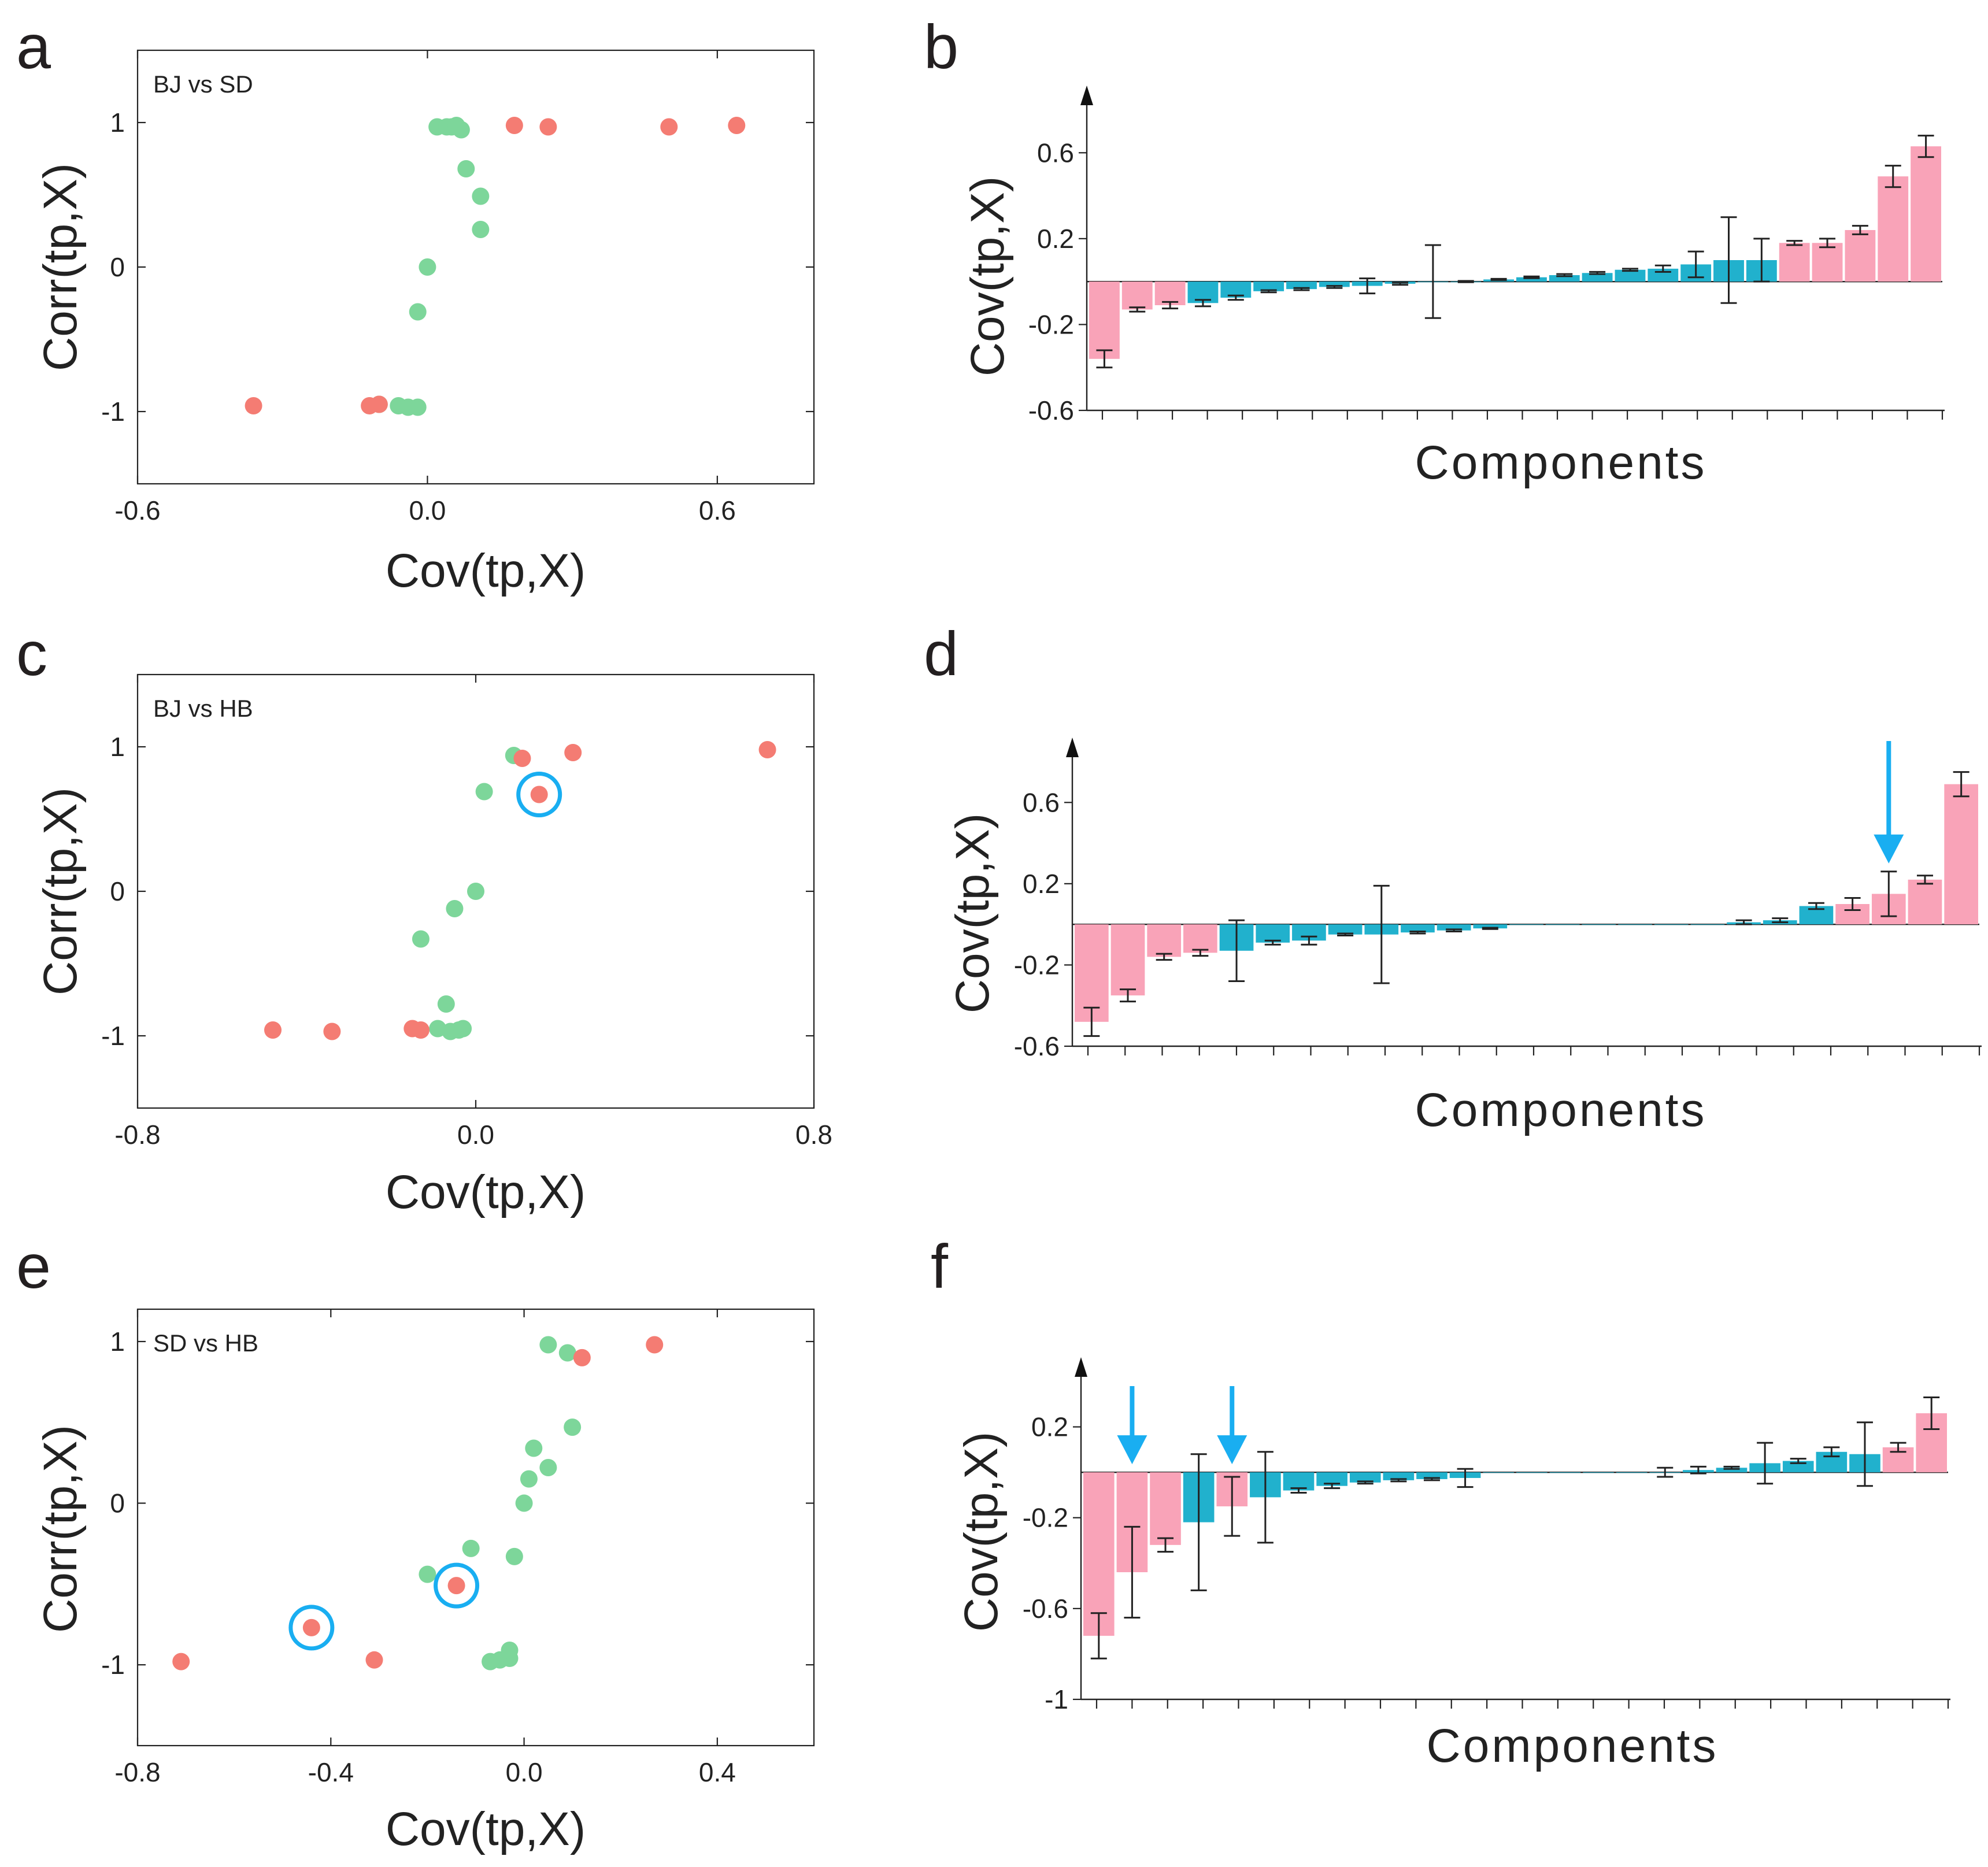  I want to click on x-ticks-c: -0.8 0.0 0.8, so click(473, 912).